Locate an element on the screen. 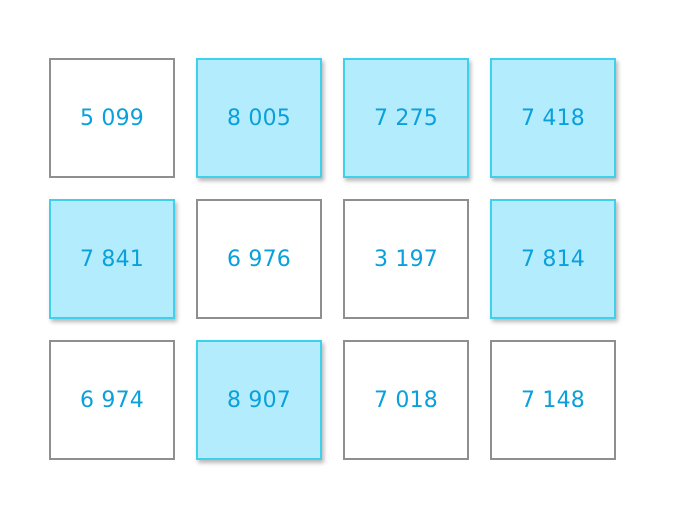 The width and height of the screenshot is (680, 510). tile-11: 7 018 is located at coordinates (406, 400).